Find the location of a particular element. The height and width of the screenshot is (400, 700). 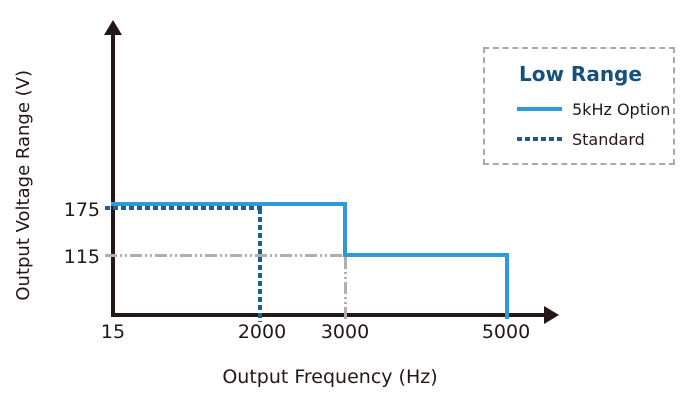

y-axis-arrowhead-icon is located at coordinates (113, 27).